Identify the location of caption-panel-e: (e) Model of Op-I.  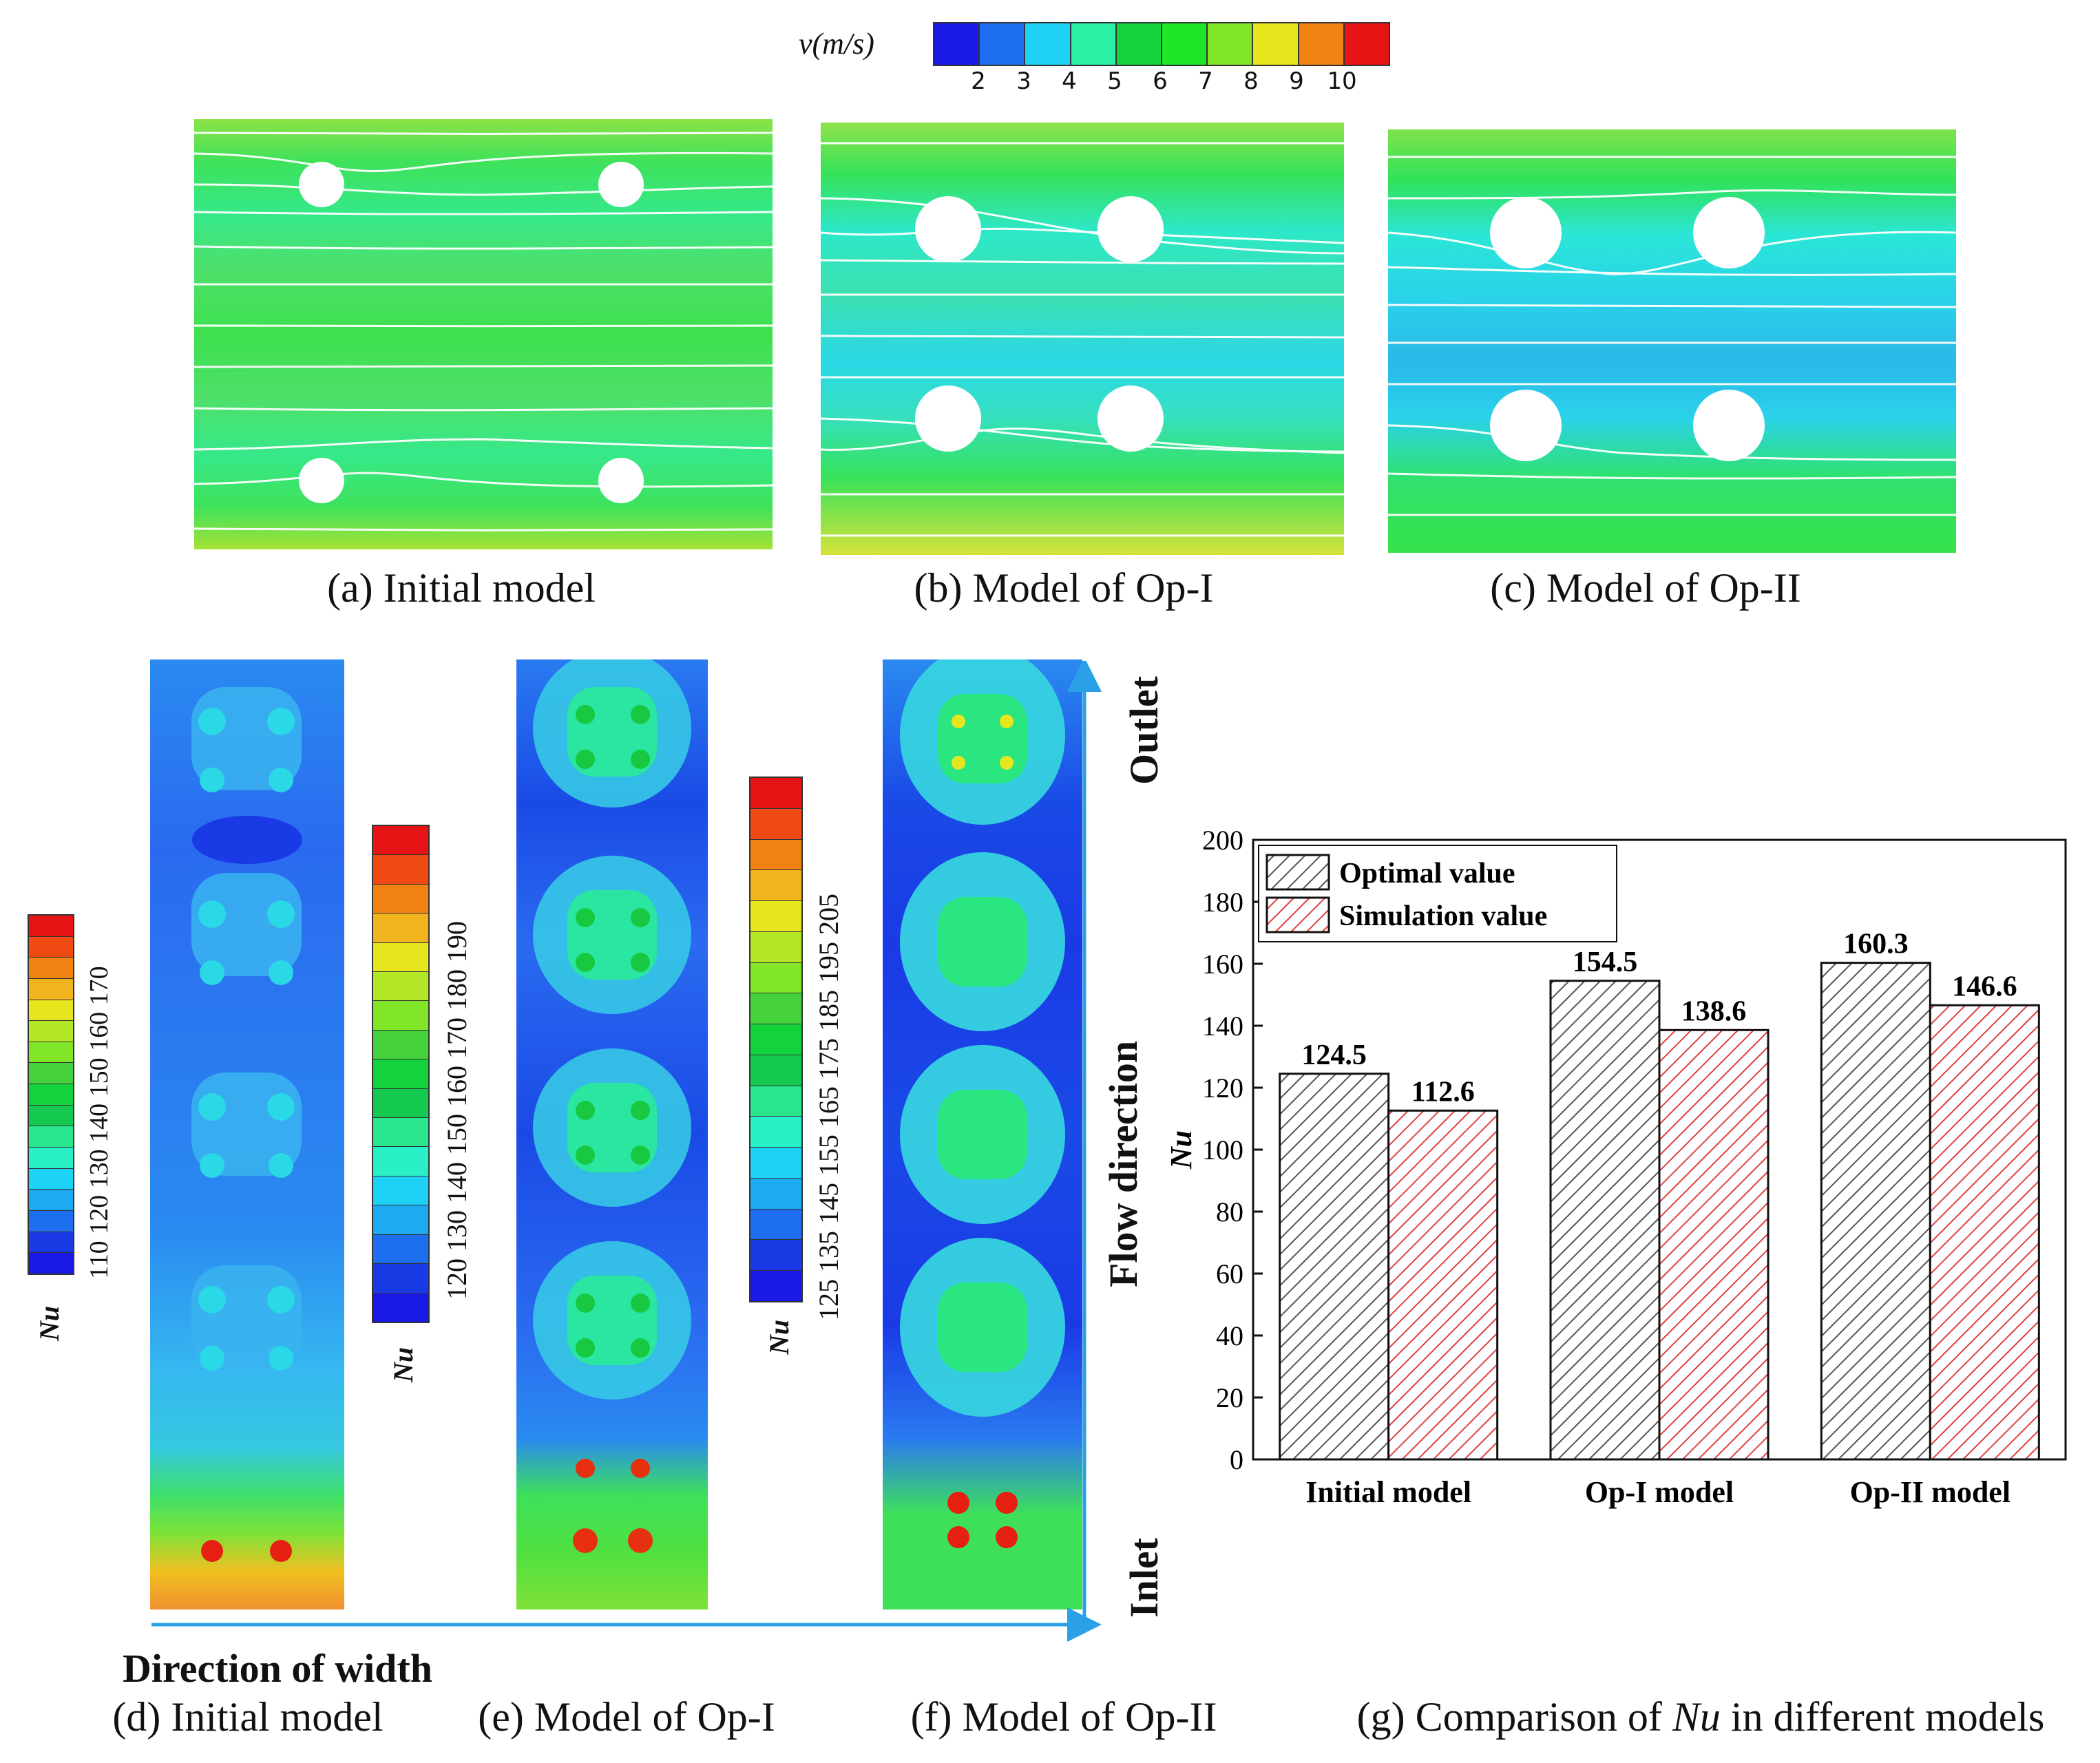
(626, 1717).